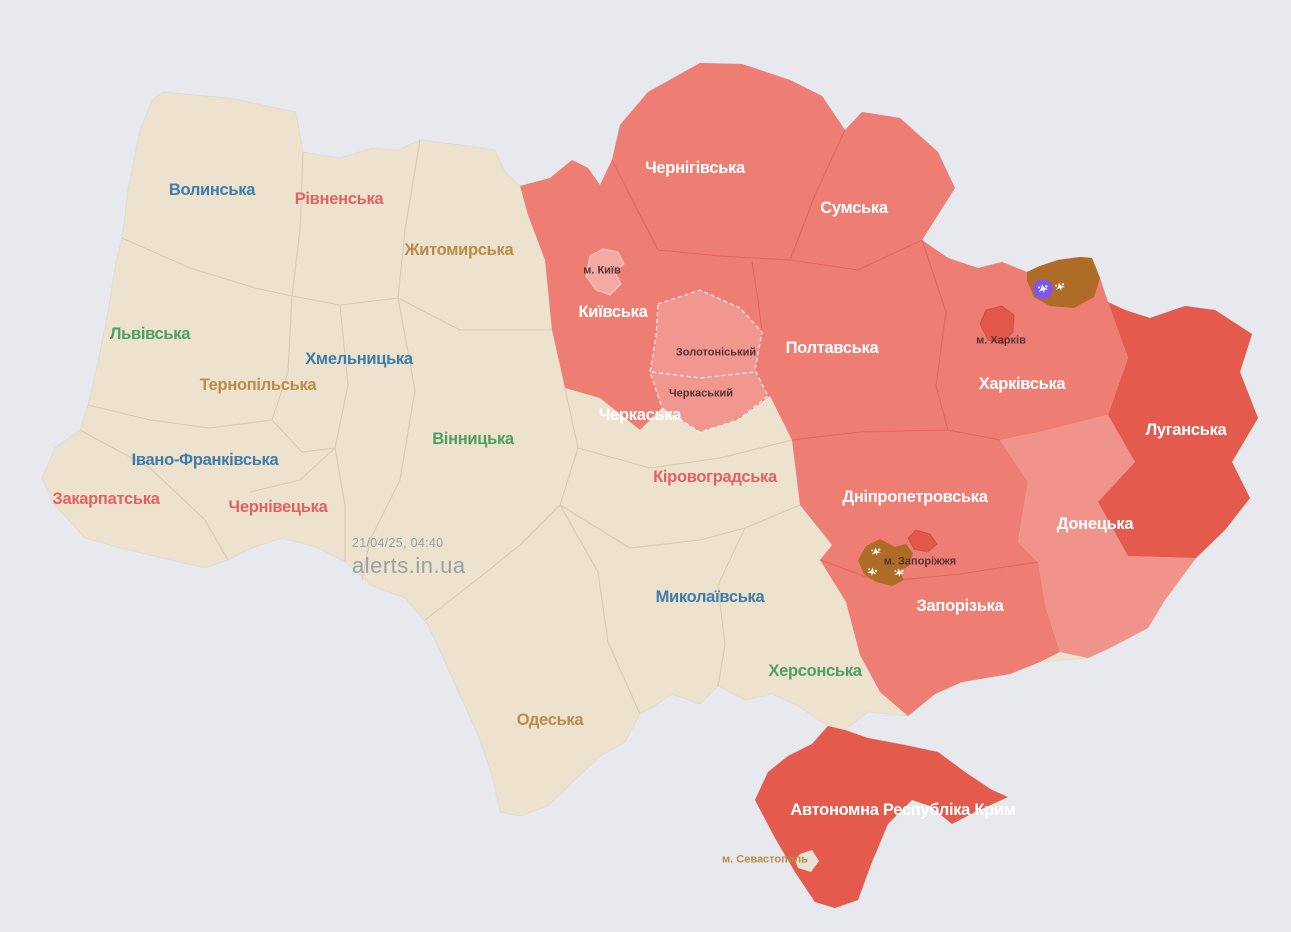 The width and height of the screenshot is (1291, 932). What do you see at coordinates (150, 333) in the screenshot?
I see `label-region-lviv: Львівська` at bounding box center [150, 333].